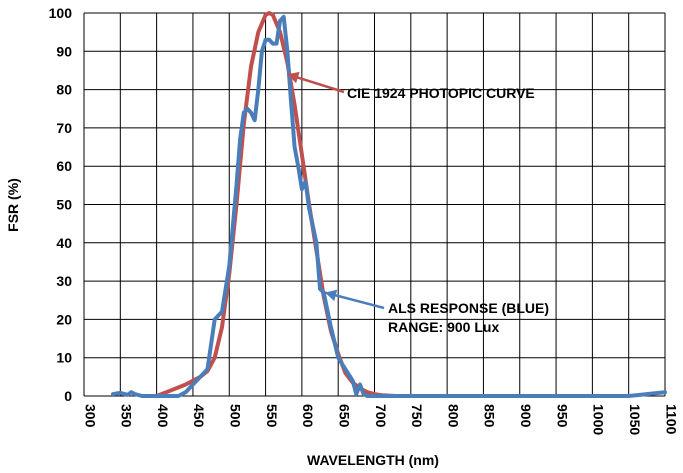 Image resolution: width=683 pixels, height=473 pixels. I want to click on y-tick-label: 40, so click(64, 243).